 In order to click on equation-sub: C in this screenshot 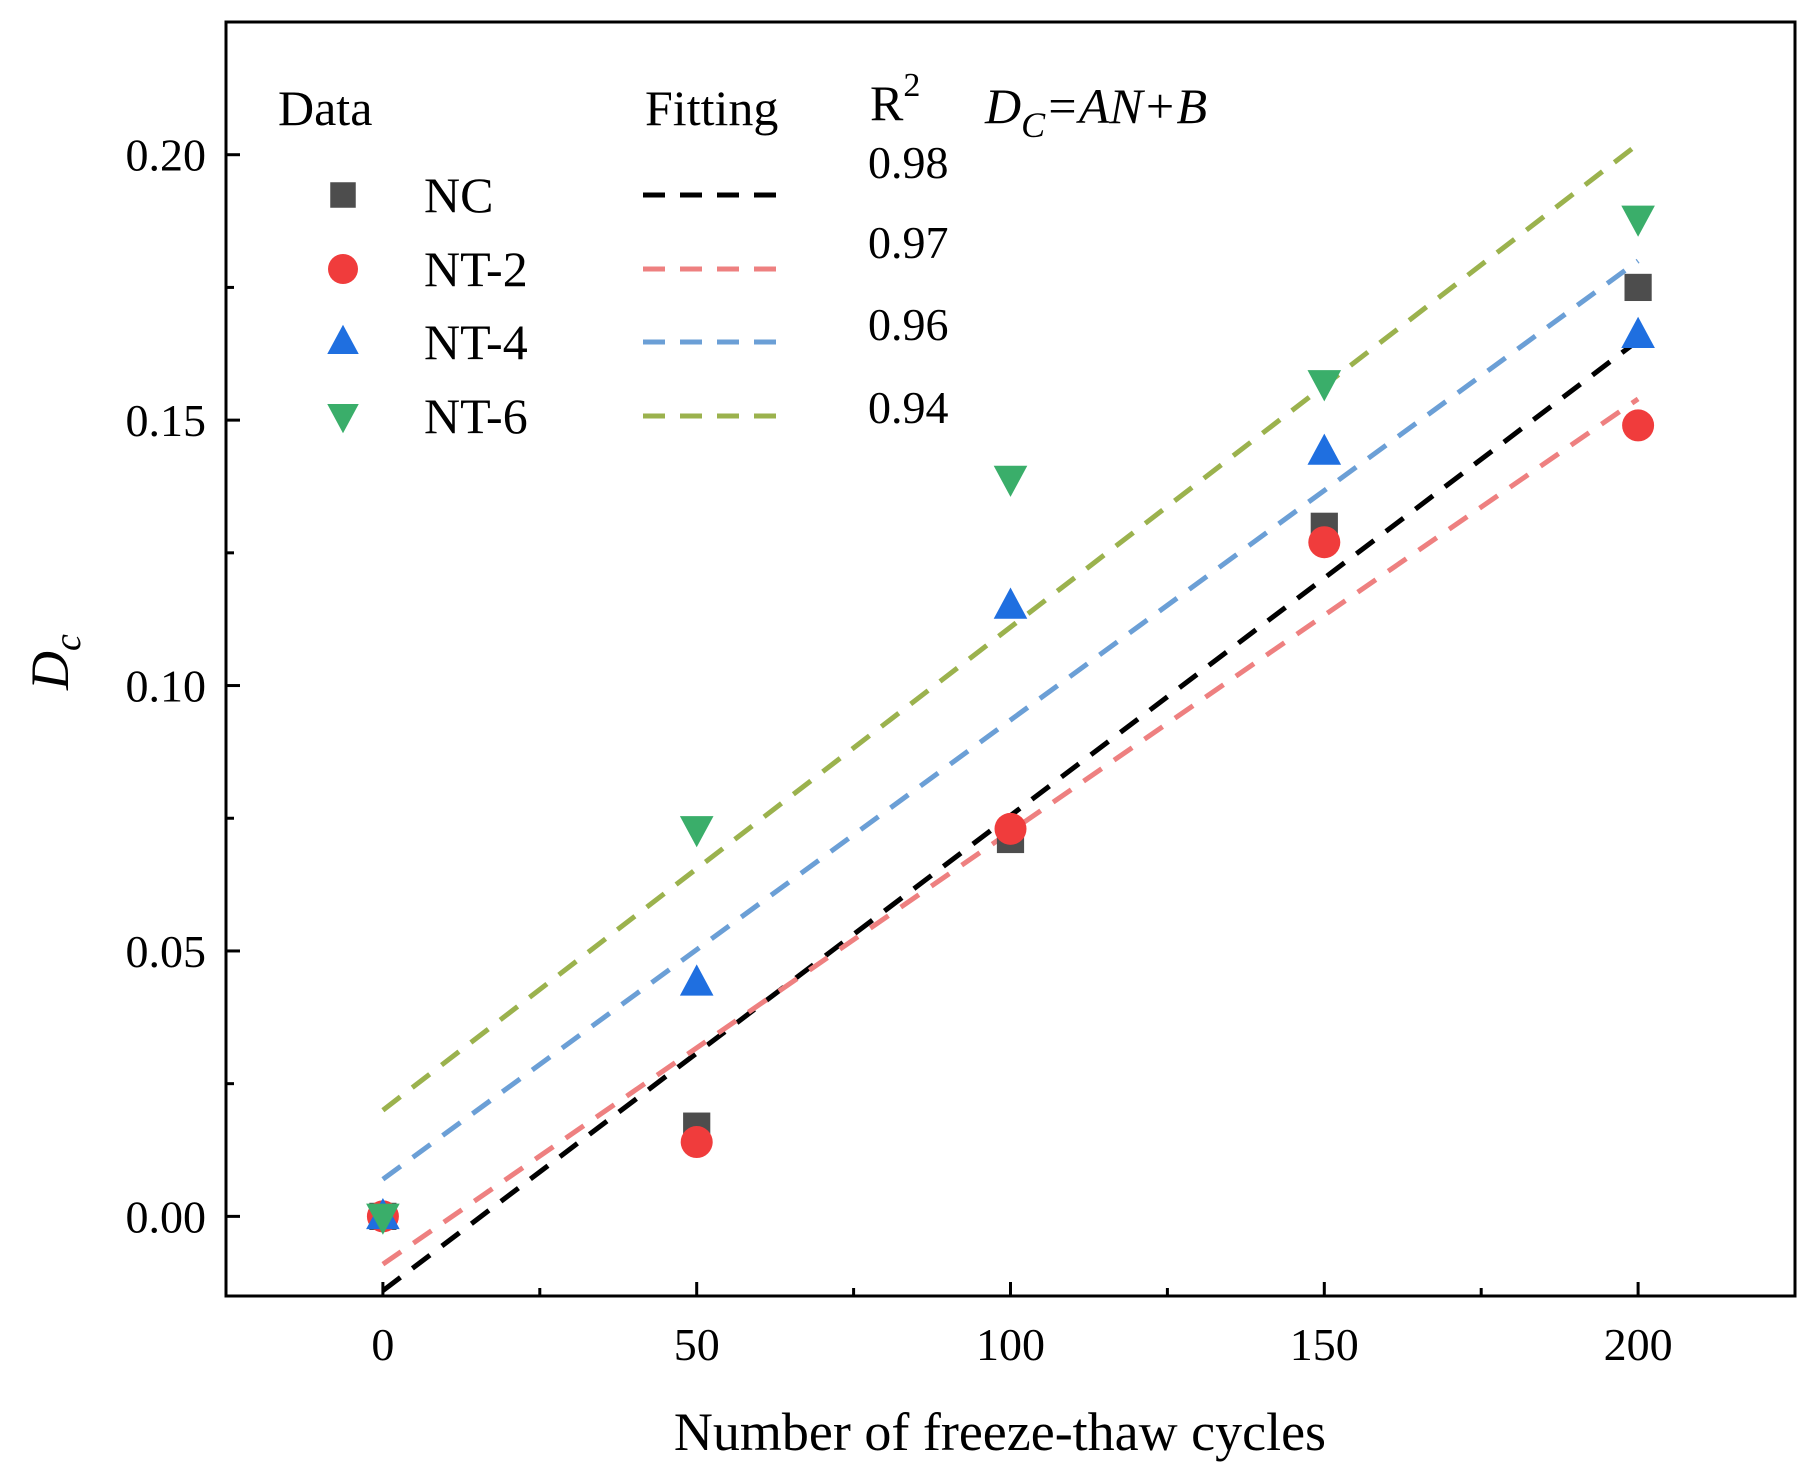, I will do `click(1033, 125)`.